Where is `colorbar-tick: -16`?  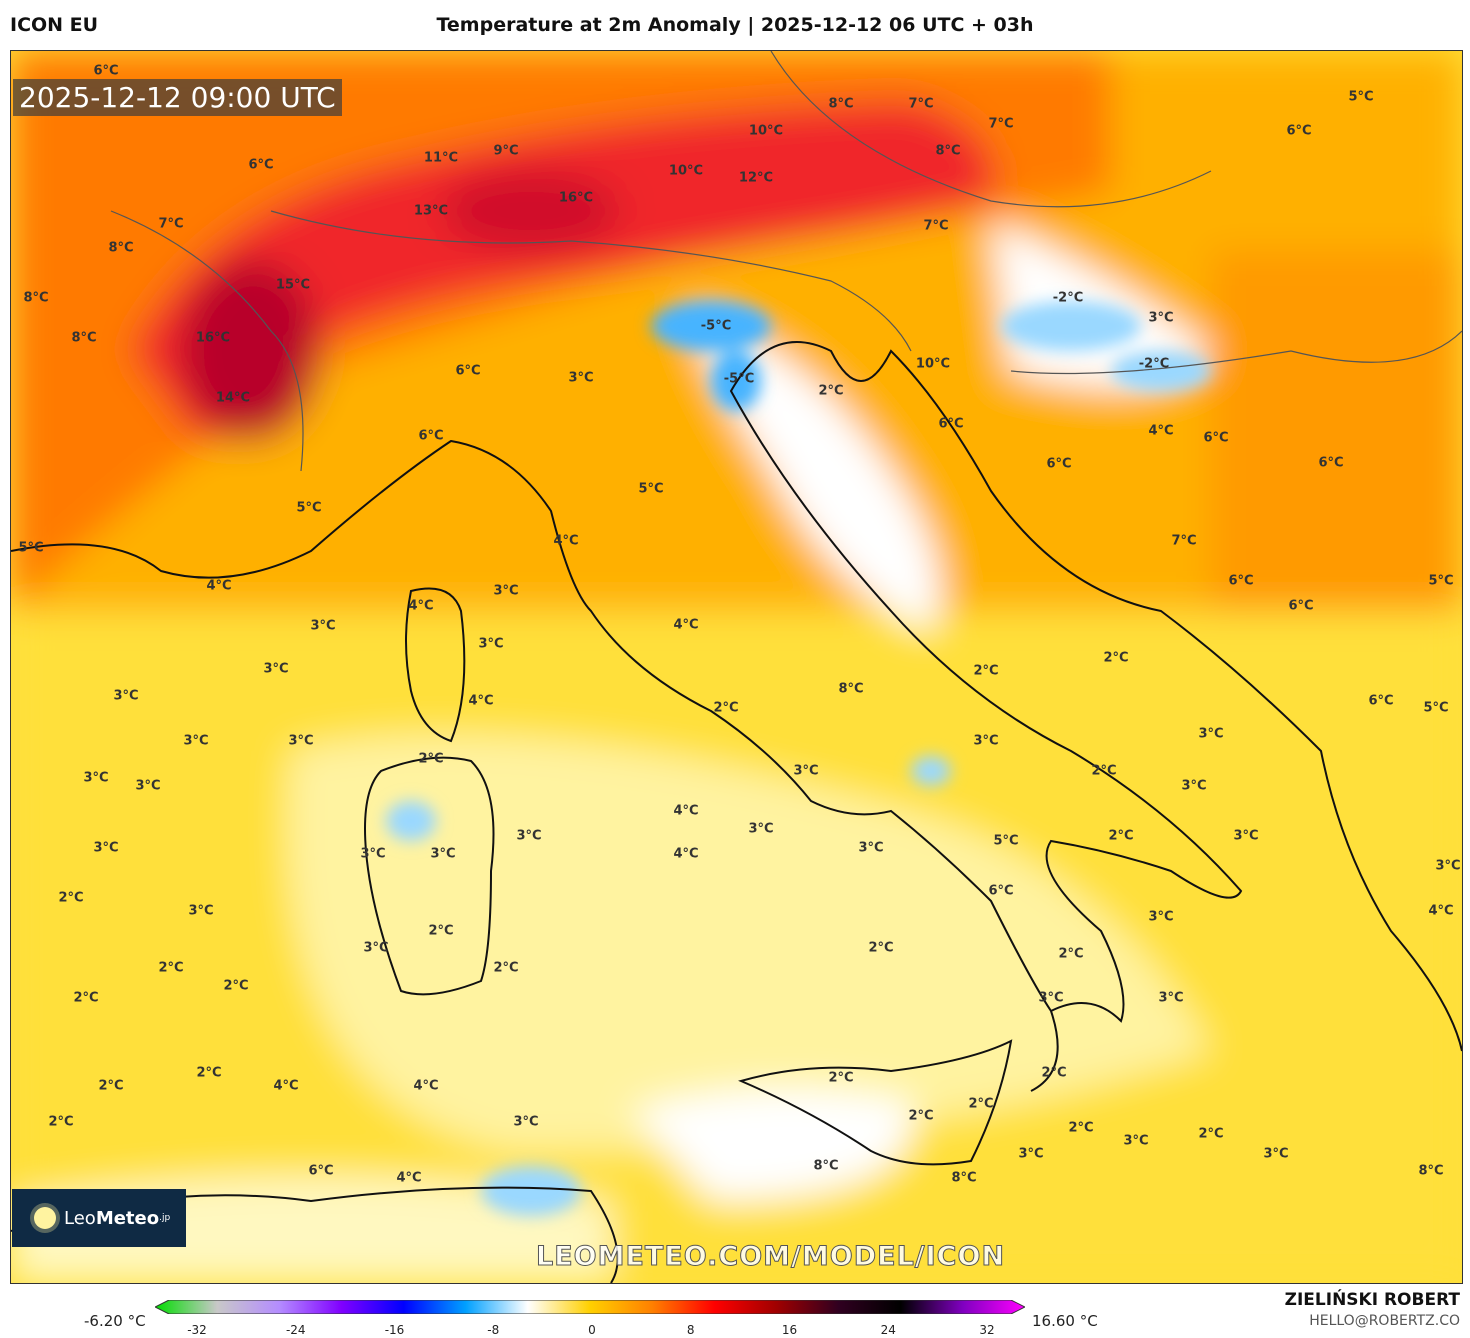
colorbar-tick: -16 is located at coordinates (394, 1330).